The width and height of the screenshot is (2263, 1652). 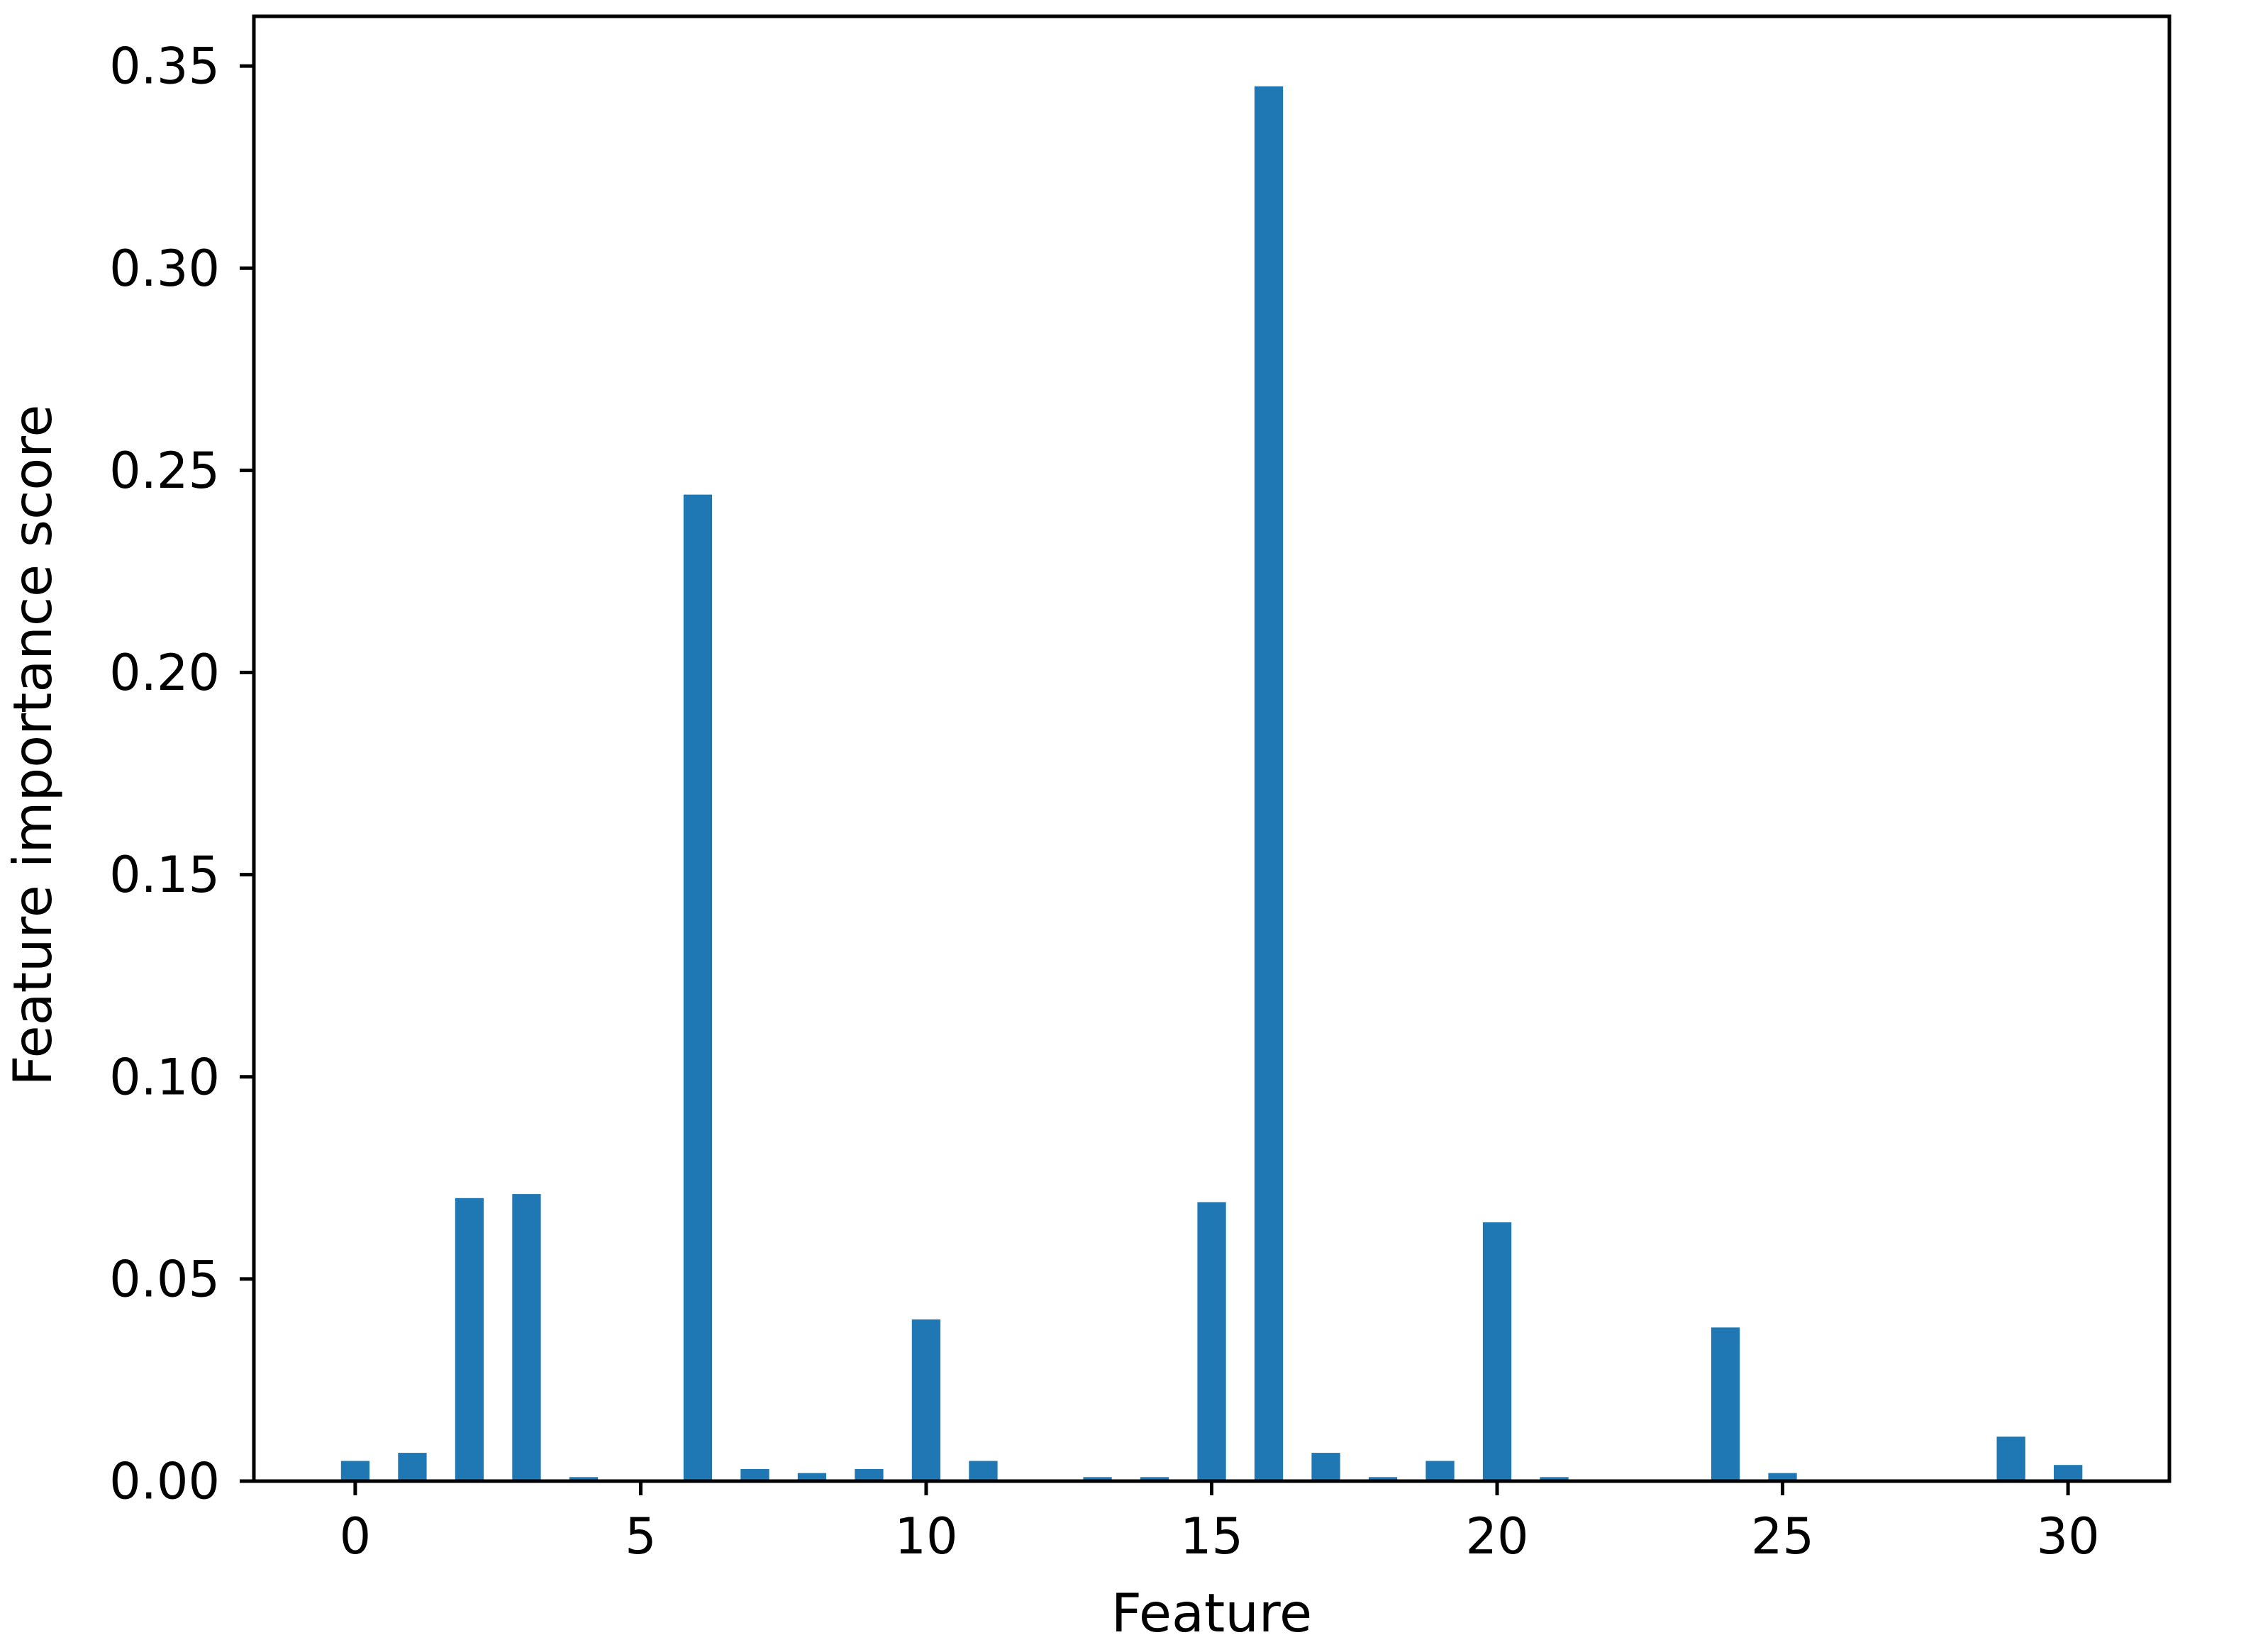 I want to click on x-tick-label: 20, so click(x=1496, y=1537).